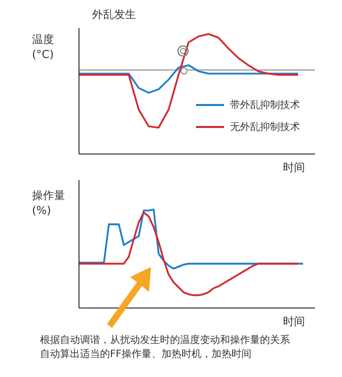 Image resolution: width=342 pixels, height=377 pixels. Describe the element at coordinates (165, 348) in the screenshot. I see `text: 根据自动调谐，从扰动发生时的温度变动和操作量的关系自动算出适当的FF操作量、加热时机，加热时间` at that location.